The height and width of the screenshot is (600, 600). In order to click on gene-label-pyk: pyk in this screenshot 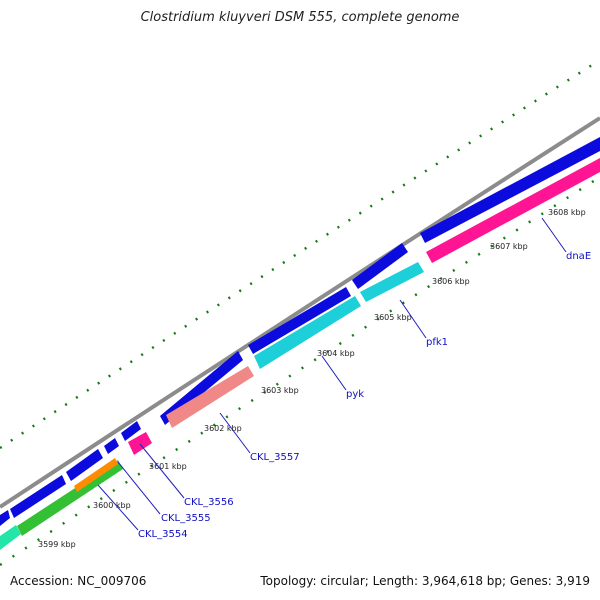, I will do `click(355, 394)`.